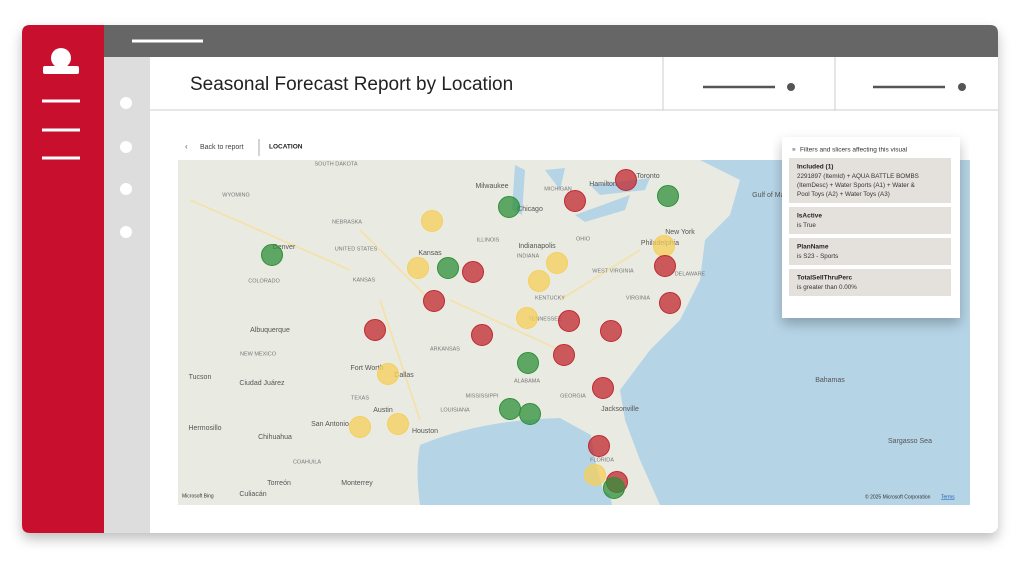 The image size is (1024, 583). I want to click on terms-link: Terms, so click(948, 497).